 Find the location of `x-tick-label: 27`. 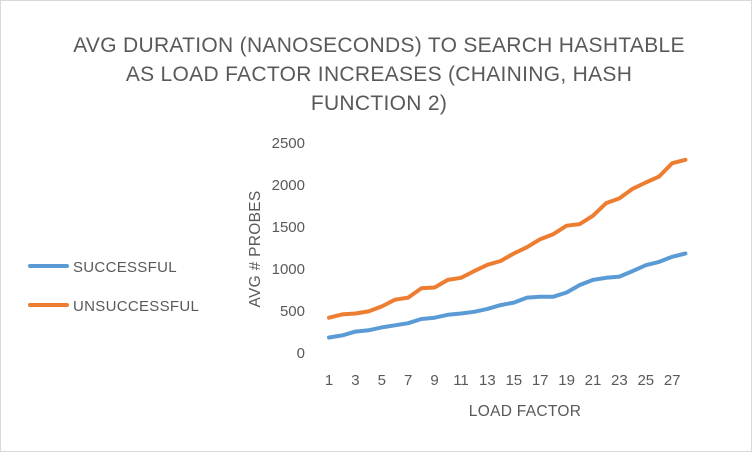

x-tick-label: 27 is located at coordinates (672, 380).